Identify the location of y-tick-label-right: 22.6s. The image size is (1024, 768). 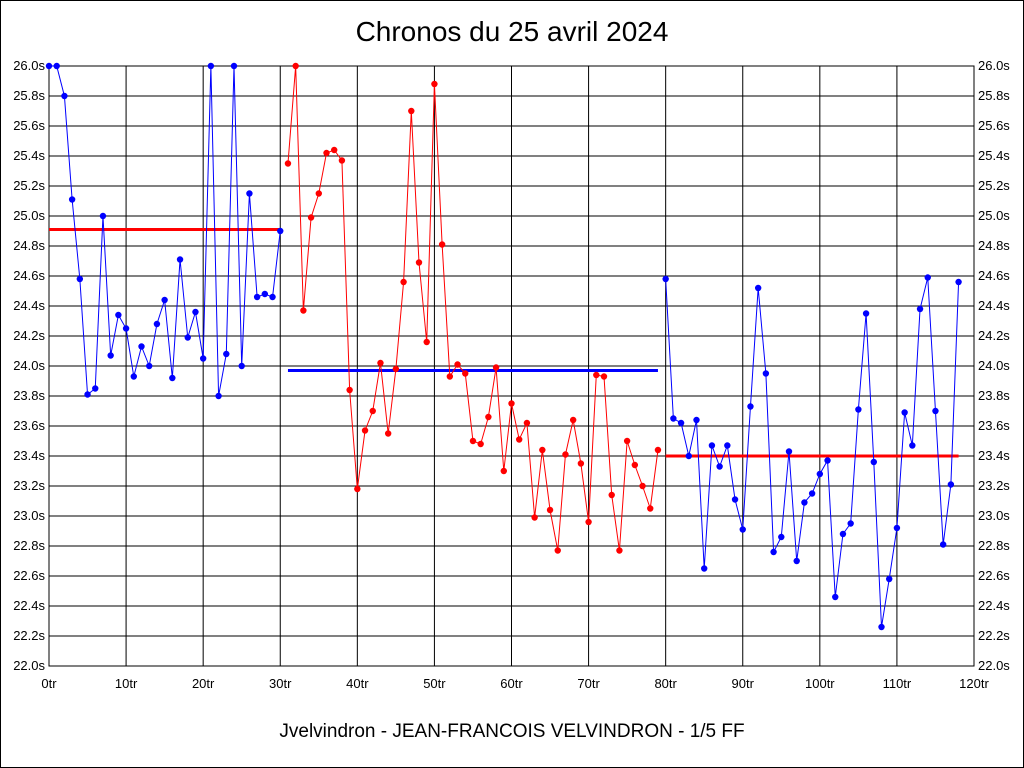
(994, 575).